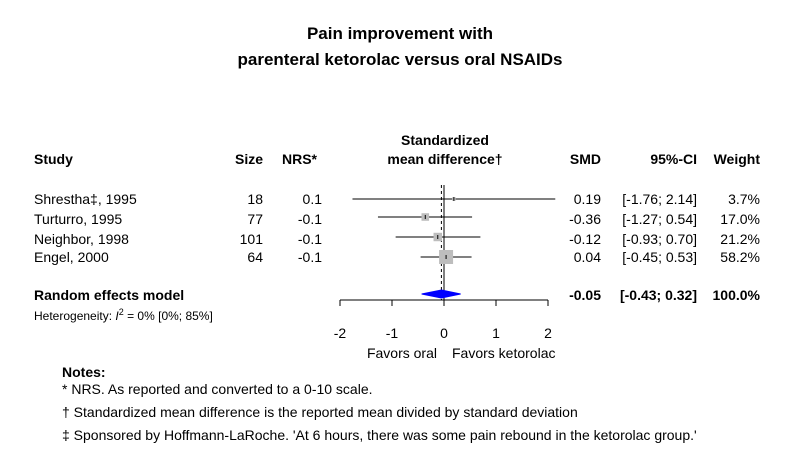 The width and height of the screenshot is (800, 452). What do you see at coordinates (587, 257) in the screenshot?
I see `study-smd: 0.04` at bounding box center [587, 257].